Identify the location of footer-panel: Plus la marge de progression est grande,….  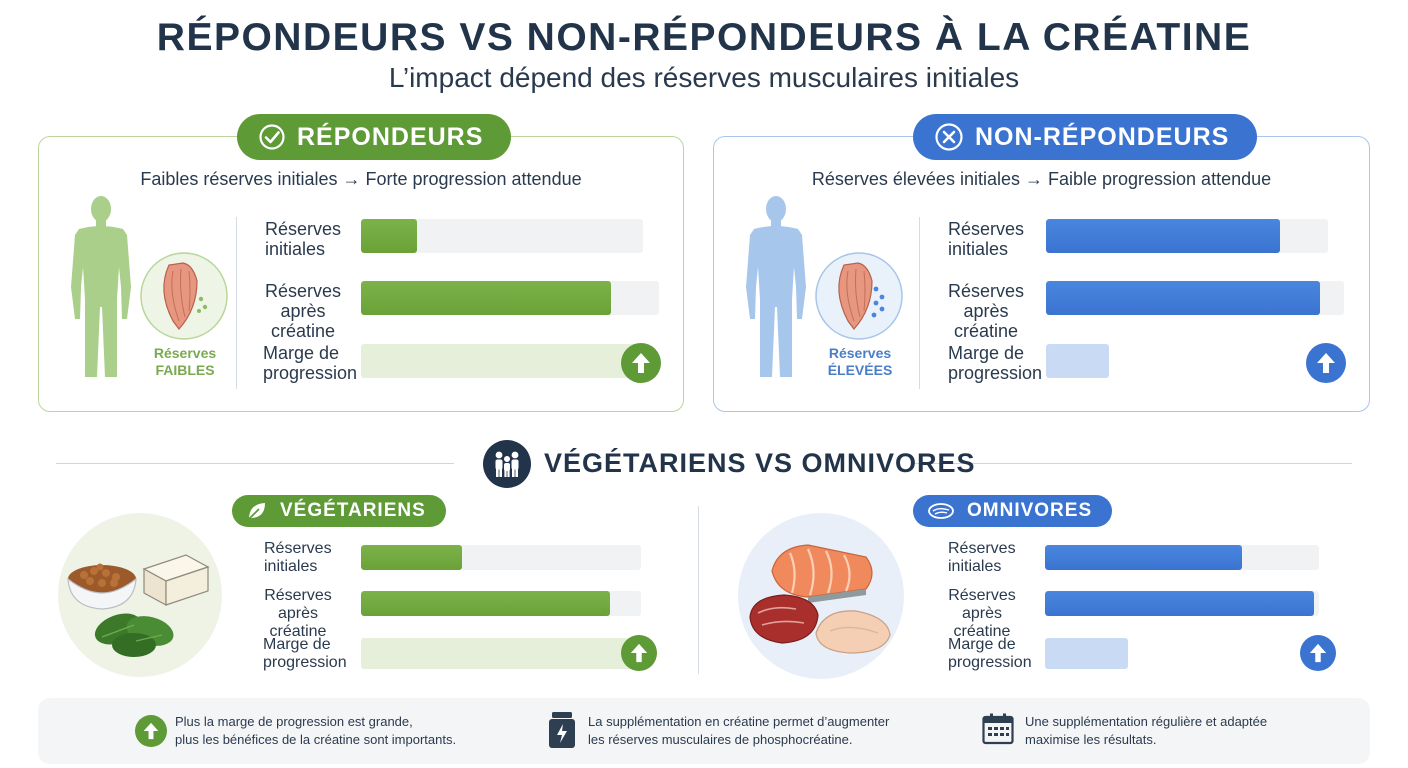
(704, 731).